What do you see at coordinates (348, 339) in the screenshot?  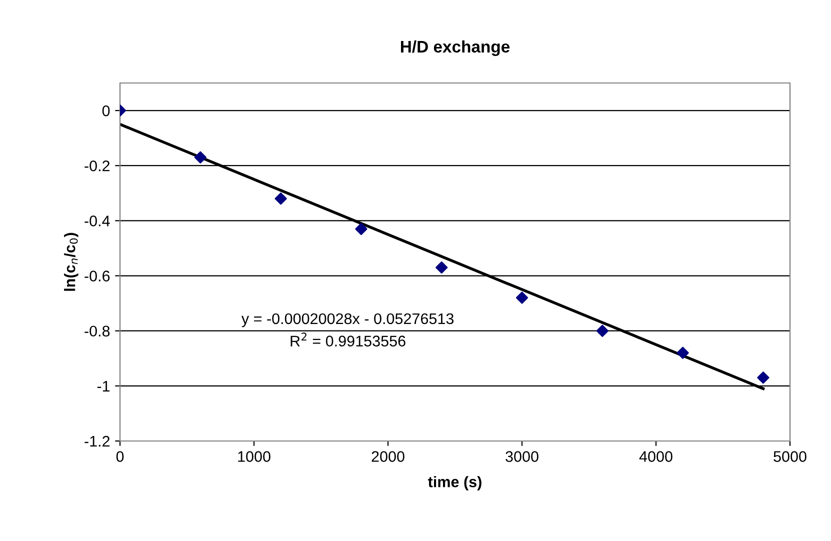 I see `annotation: R$^{2}$ = 0.99153556` at bounding box center [348, 339].